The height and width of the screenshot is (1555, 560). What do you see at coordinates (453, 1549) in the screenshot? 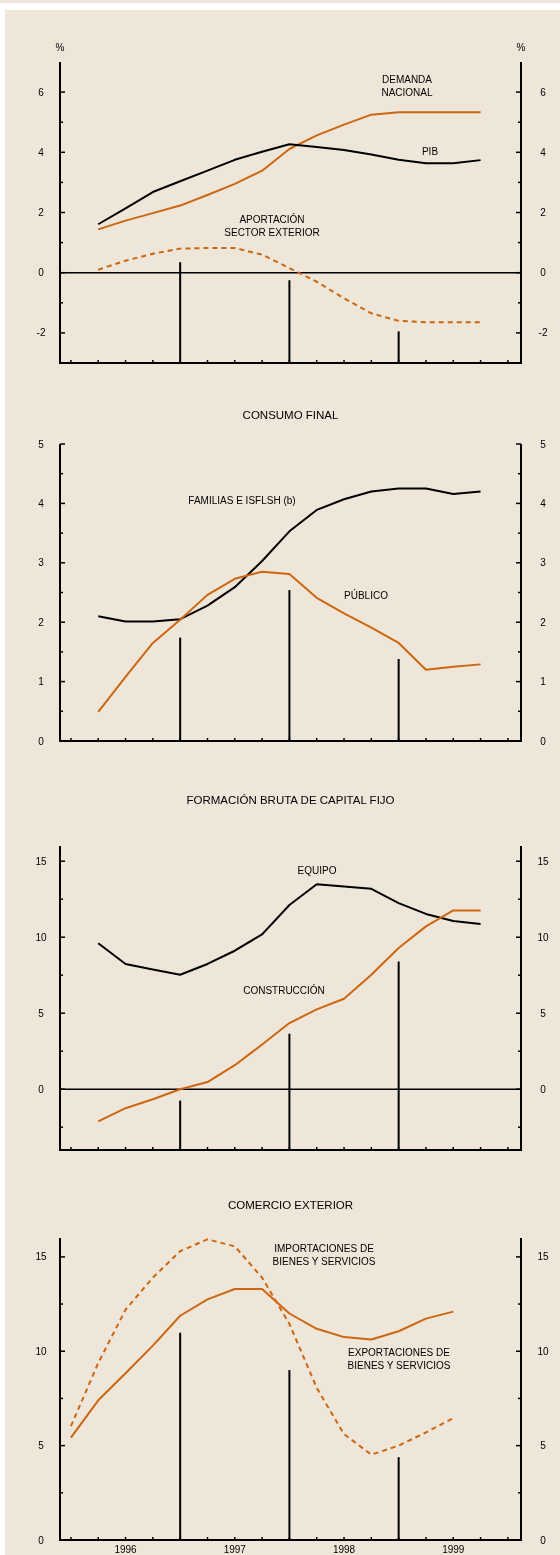
I see `x-tick-label: 1999` at bounding box center [453, 1549].